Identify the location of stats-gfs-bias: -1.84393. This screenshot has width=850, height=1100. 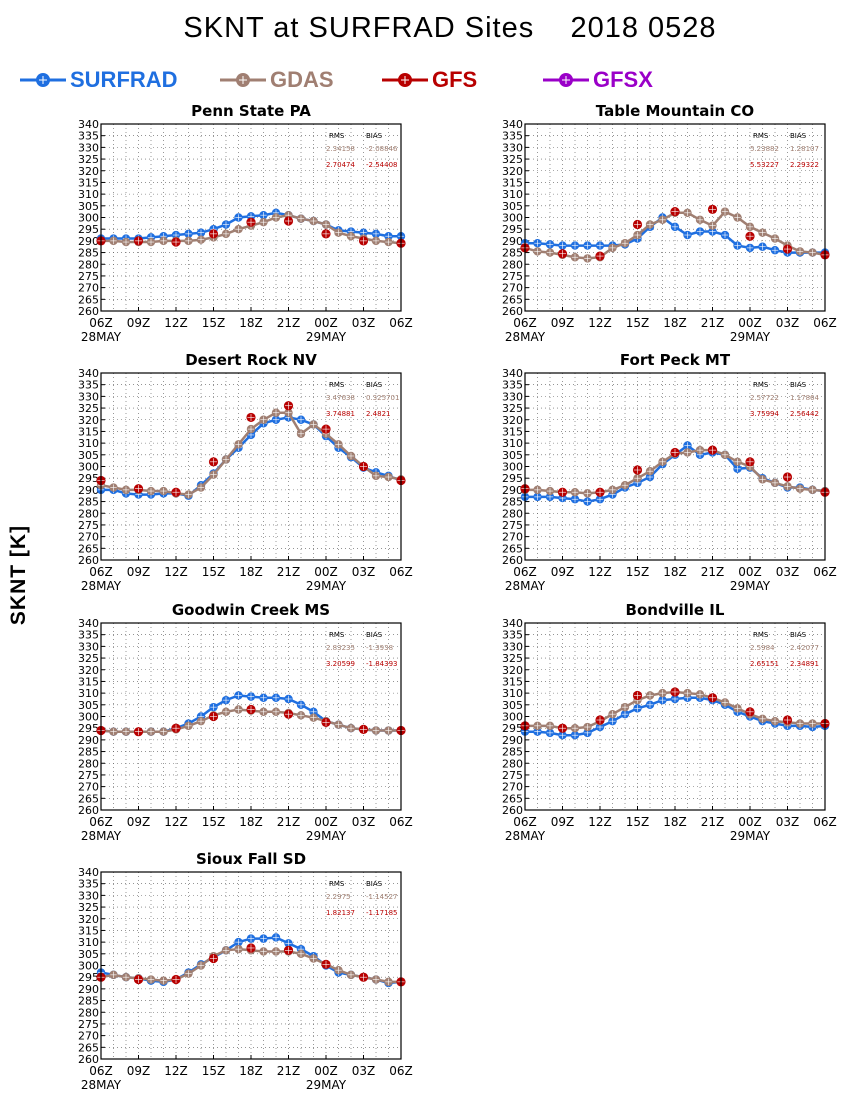
(381, 664).